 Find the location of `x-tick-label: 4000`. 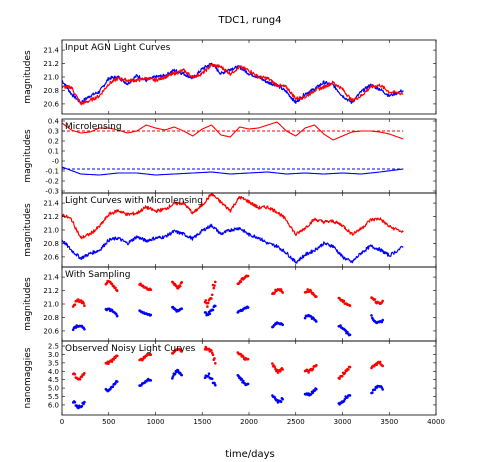

x-tick-label: 4000 is located at coordinates (436, 422).